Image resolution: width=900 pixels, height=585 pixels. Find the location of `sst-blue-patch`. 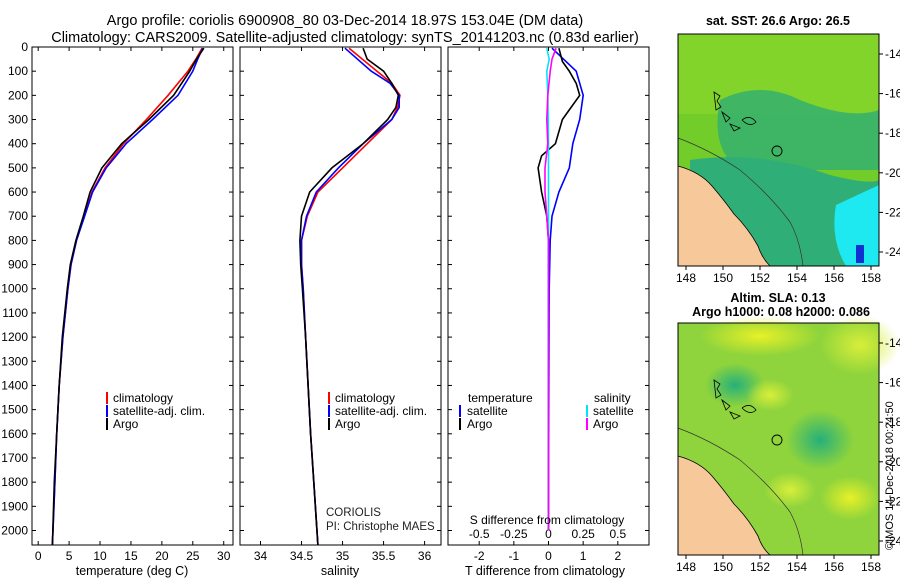

sst-blue-patch is located at coordinates (860, 254).